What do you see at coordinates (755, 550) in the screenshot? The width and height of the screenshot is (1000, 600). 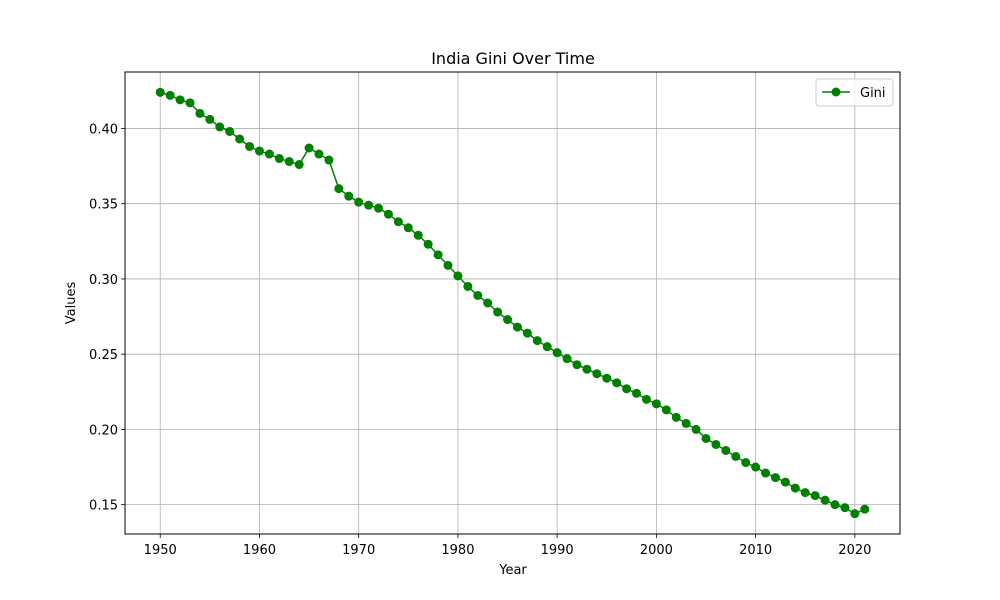 I see `x-tick-label: 2010` at bounding box center [755, 550].